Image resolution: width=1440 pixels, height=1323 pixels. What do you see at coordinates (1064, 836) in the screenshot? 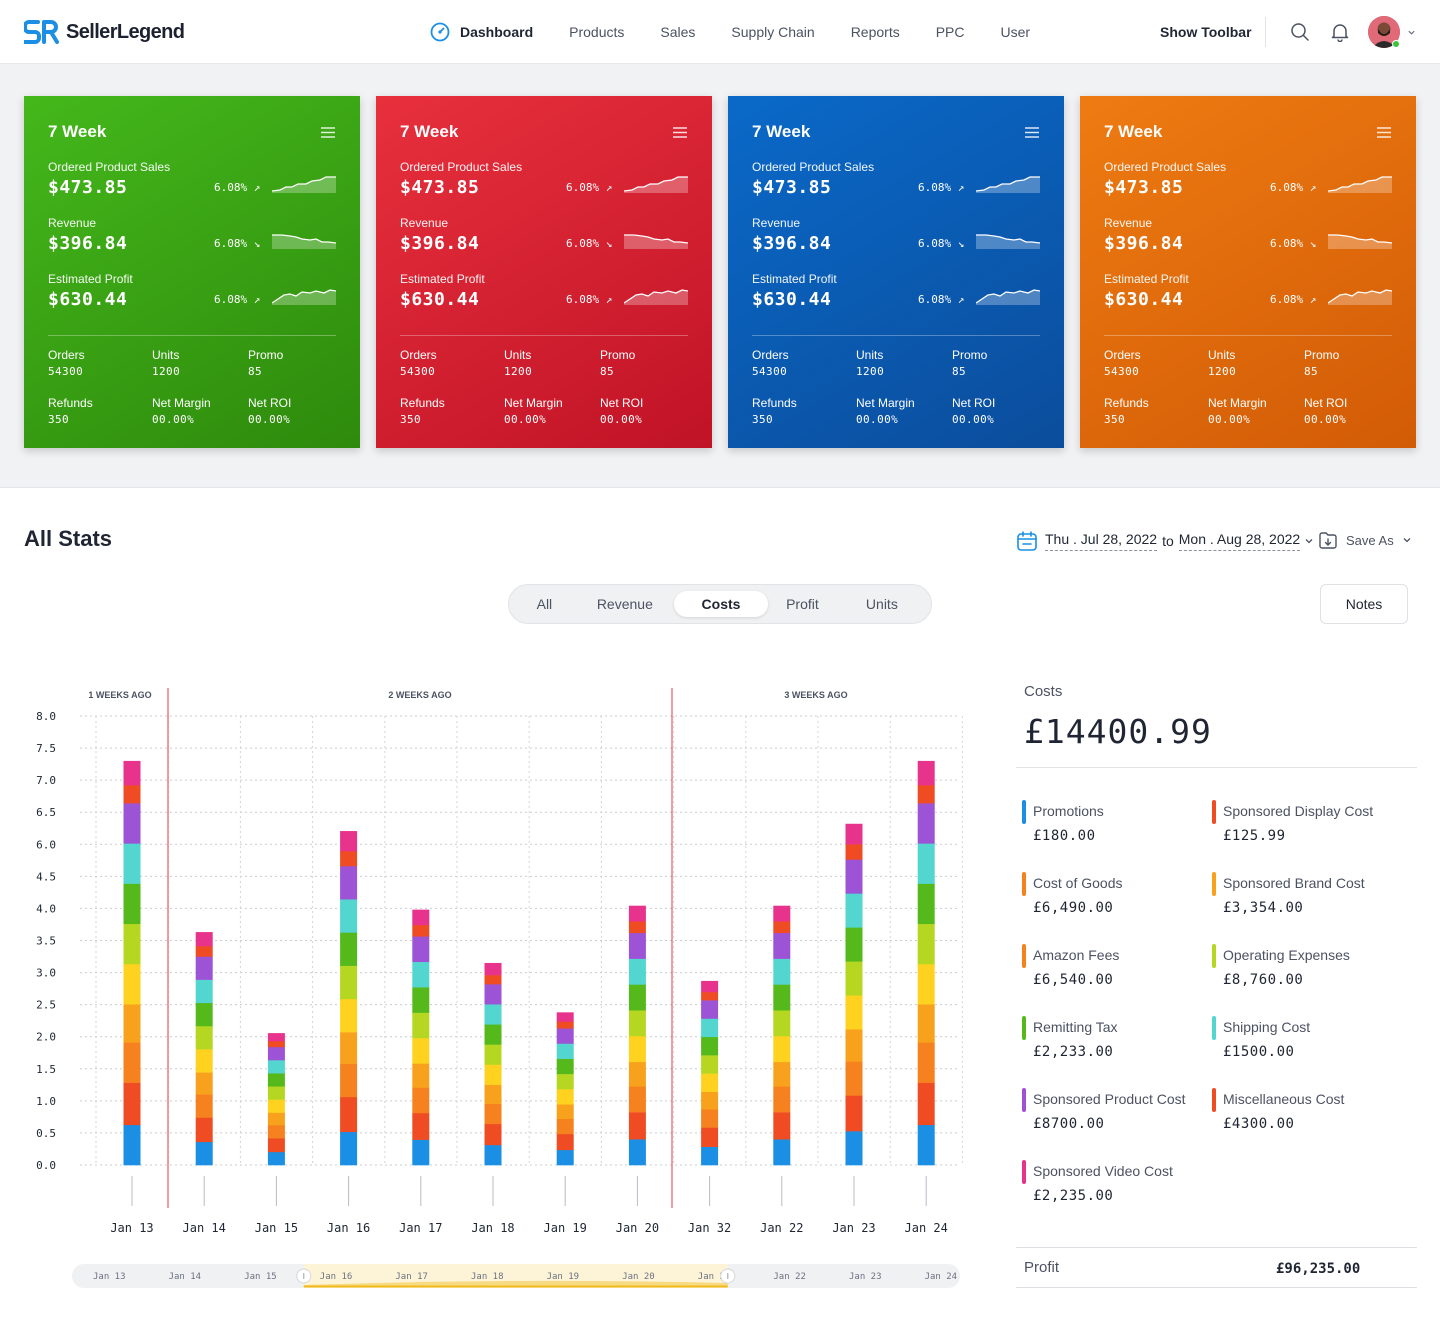
I see `cost-value: £180.00` at bounding box center [1064, 836].